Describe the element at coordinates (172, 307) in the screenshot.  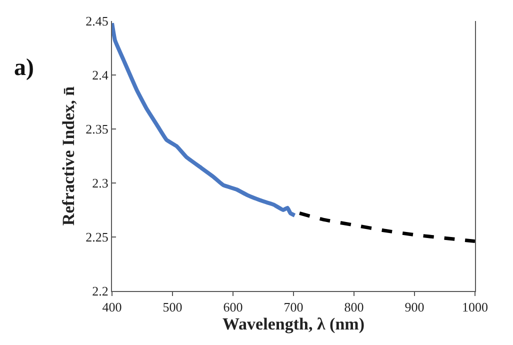
I see `x-tick-label: 500` at that location.